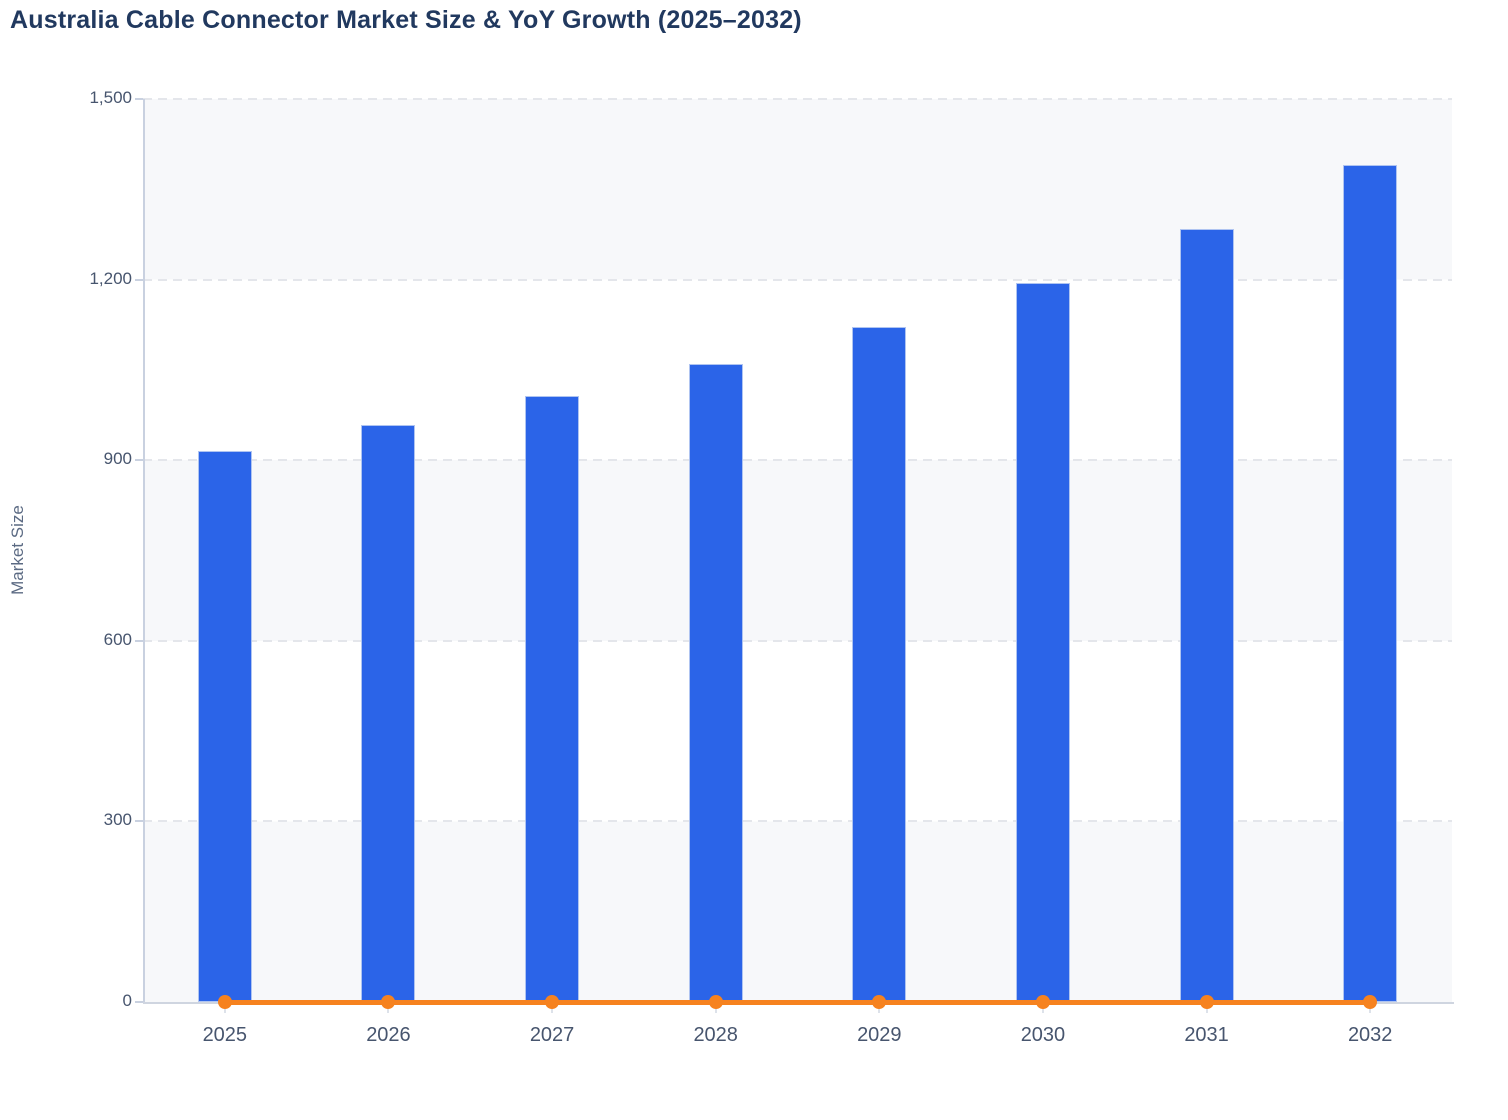 This screenshot has width=1508, height=1120. What do you see at coordinates (110, 278) in the screenshot?
I see `y-tick-label-1200: 1,200` at bounding box center [110, 278].